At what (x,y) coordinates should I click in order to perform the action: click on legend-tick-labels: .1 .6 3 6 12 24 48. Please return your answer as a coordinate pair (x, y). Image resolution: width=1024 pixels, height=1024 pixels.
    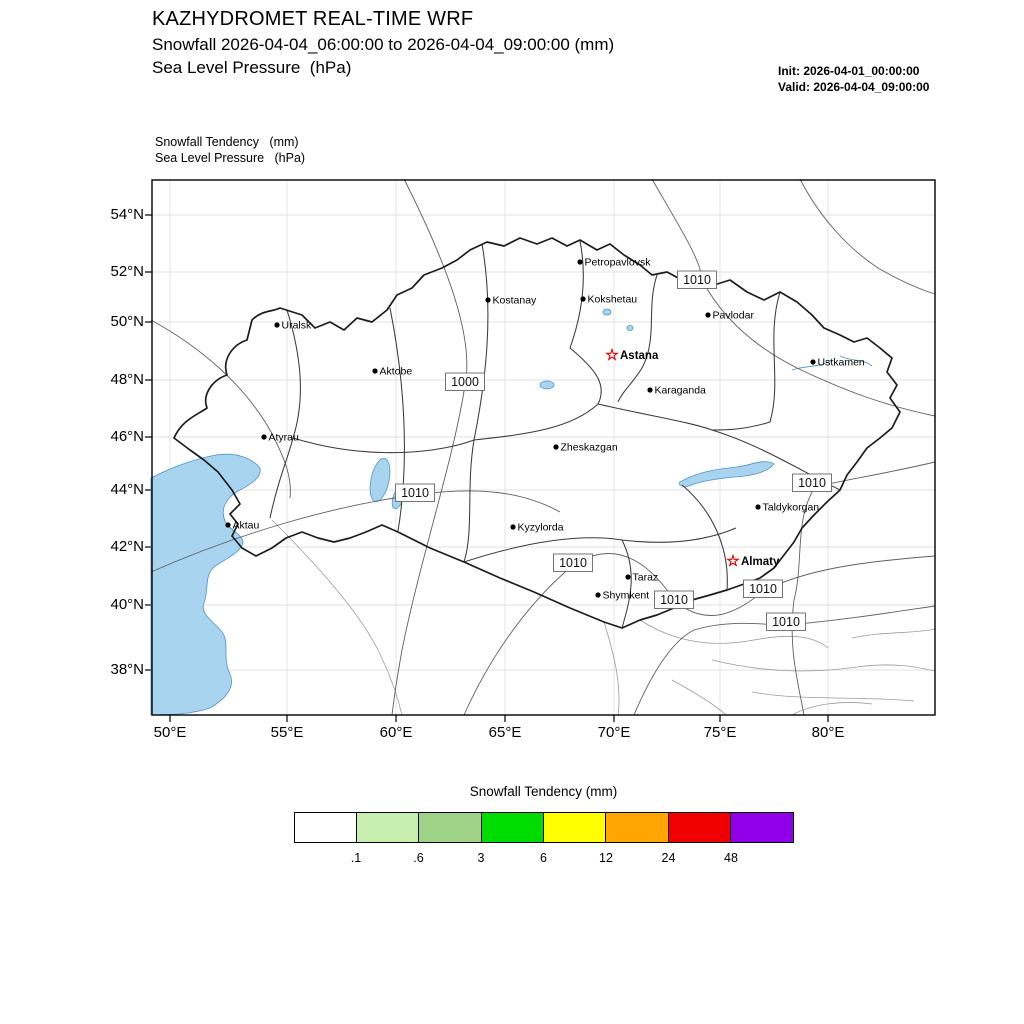
    Looking at the image, I should click on (544, 860).